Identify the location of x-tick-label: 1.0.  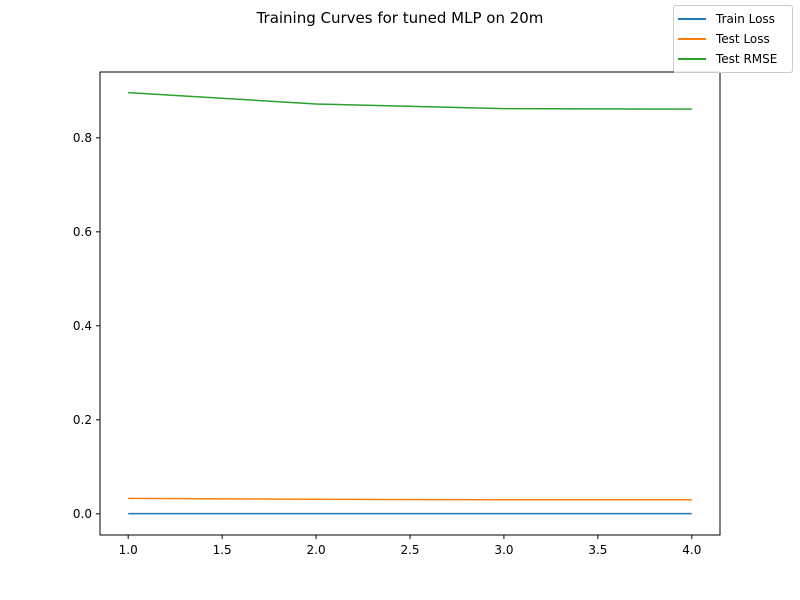
(128, 550).